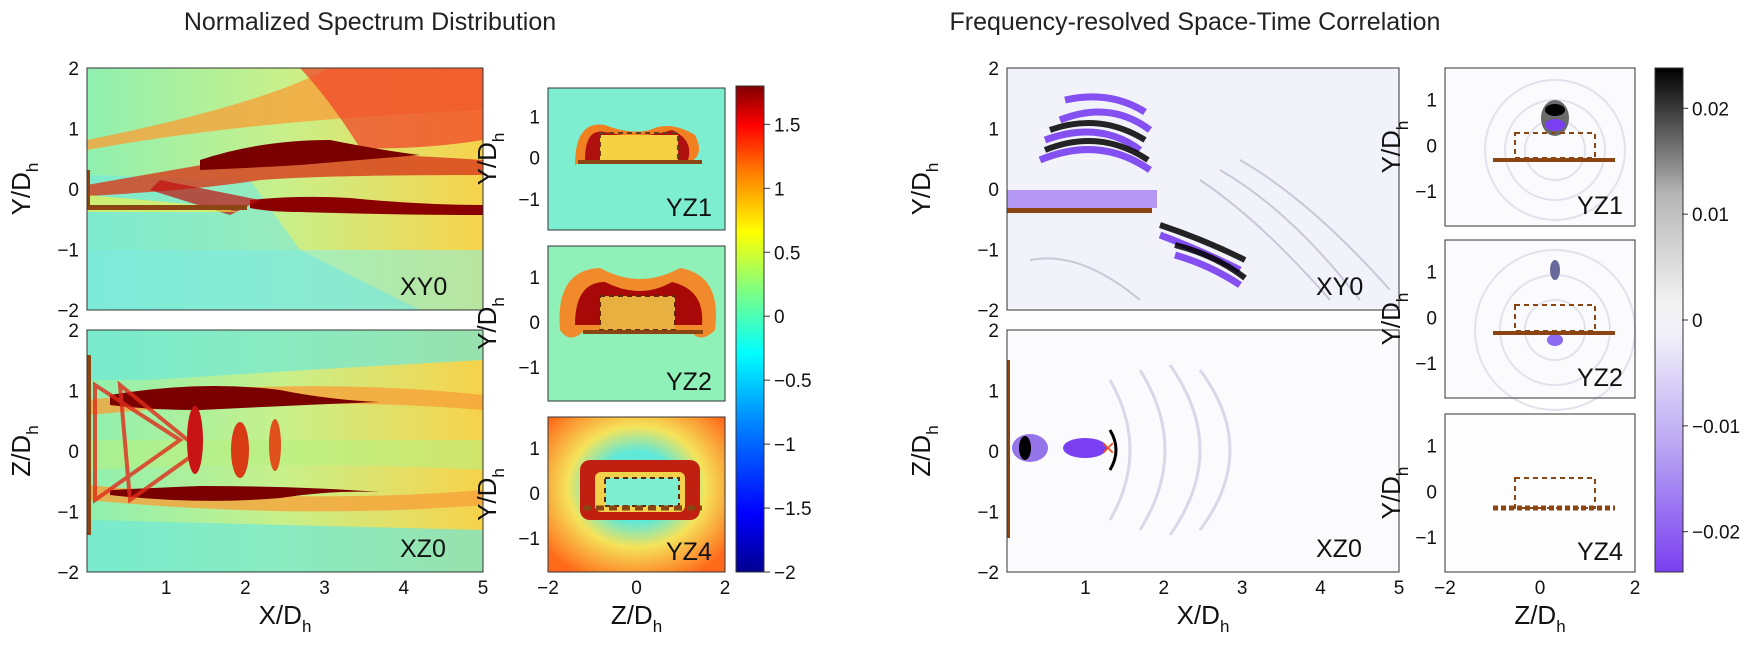  What do you see at coordinates (787, 125) in the screenshot?
I see `cbar-tick-0-0: 1.5` at bounding box center [787, 125].